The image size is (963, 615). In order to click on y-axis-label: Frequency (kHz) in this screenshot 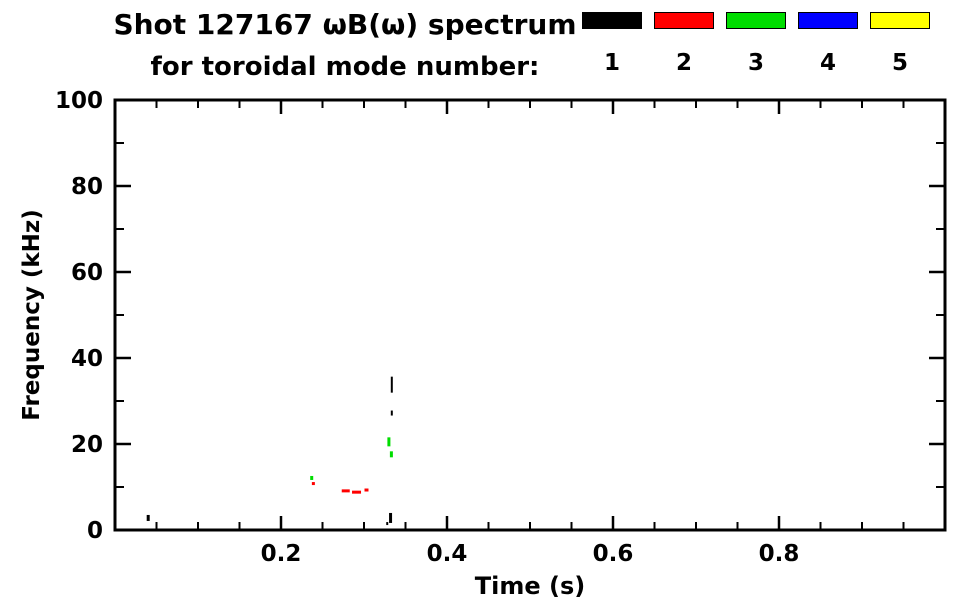, I will do `click(32, 315)`.